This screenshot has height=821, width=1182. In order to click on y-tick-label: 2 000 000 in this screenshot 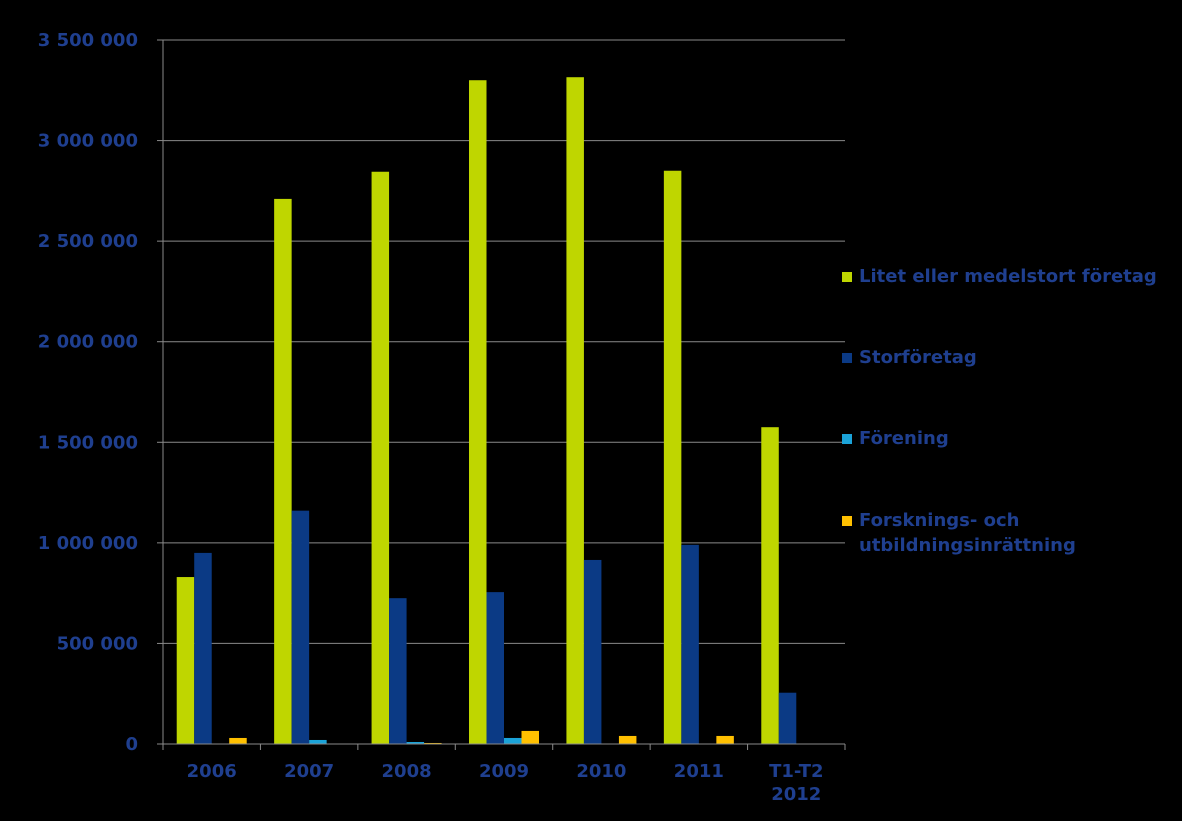, I will do `click(88, 342)`.